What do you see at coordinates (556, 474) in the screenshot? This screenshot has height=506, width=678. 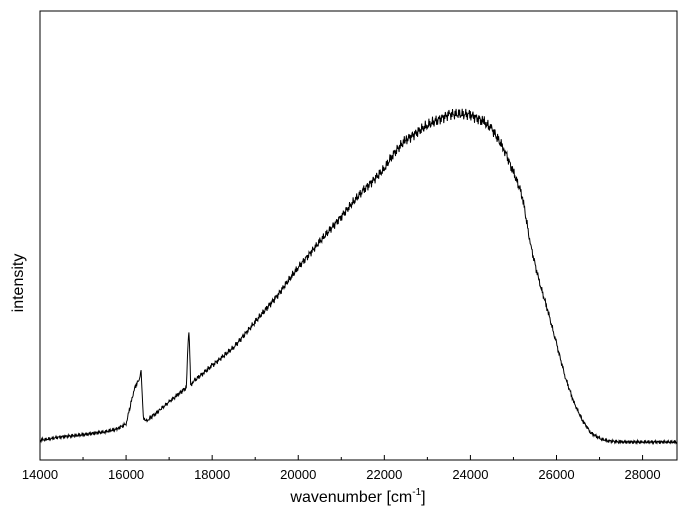 I see `x-tick-label: 26000` at bounding box center [556, 474].